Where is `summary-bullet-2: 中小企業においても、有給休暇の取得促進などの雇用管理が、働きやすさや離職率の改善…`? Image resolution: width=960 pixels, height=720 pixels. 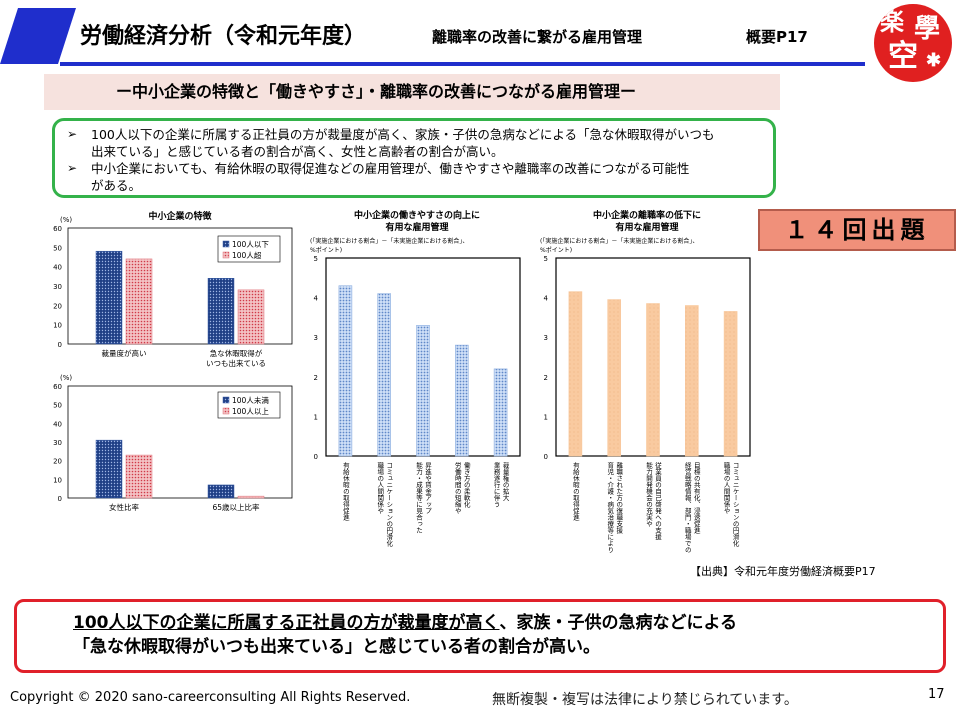 summary-bullet-2: 中小企業においても、有給休暇の取得促進などの雇用管理が、働きやすさや離職率の改善… is located at coordinates (413, 177).